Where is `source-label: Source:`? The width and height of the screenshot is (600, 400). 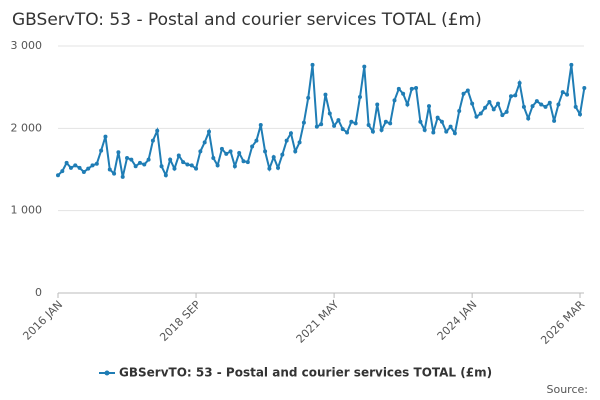 source-label: Source: is located at coordinates (568, 389).